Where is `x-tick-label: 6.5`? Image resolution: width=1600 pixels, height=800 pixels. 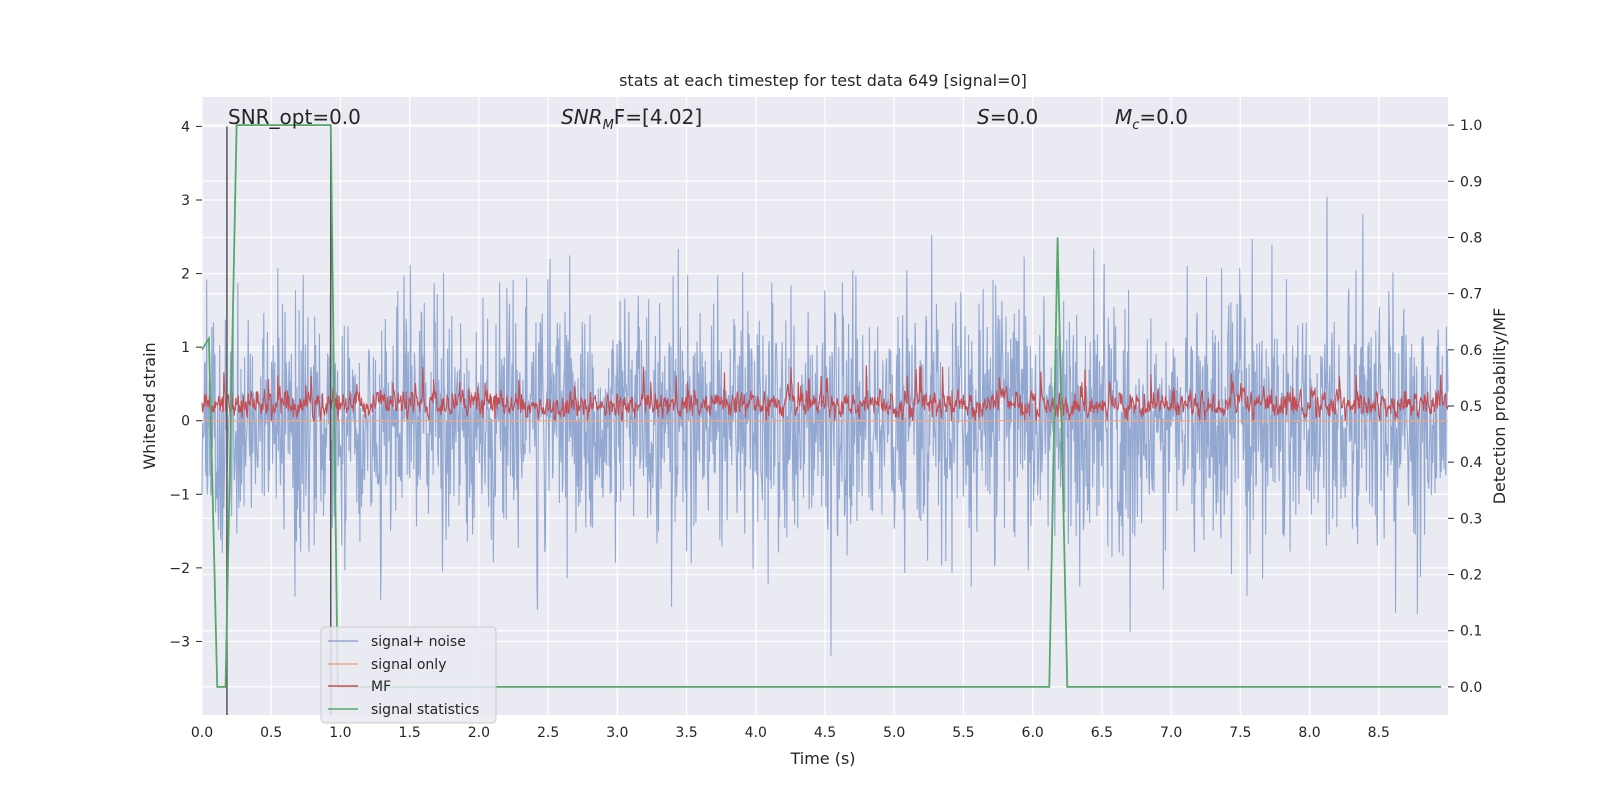 x-tick-label: 6.5 is located at coordinates (1102, 733).